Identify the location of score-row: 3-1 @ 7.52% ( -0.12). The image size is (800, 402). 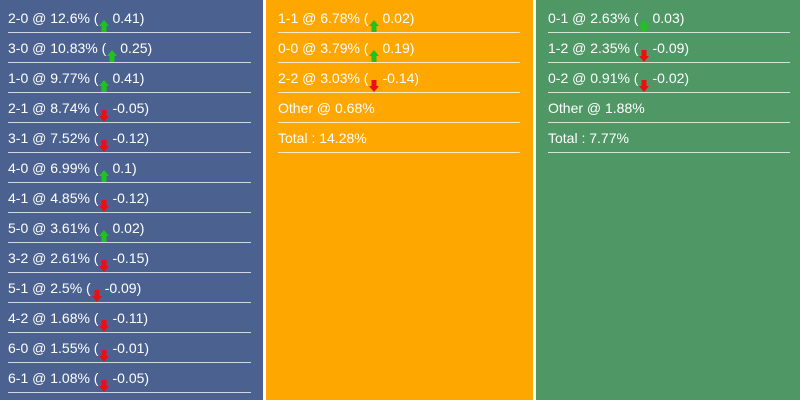
(129, 138).